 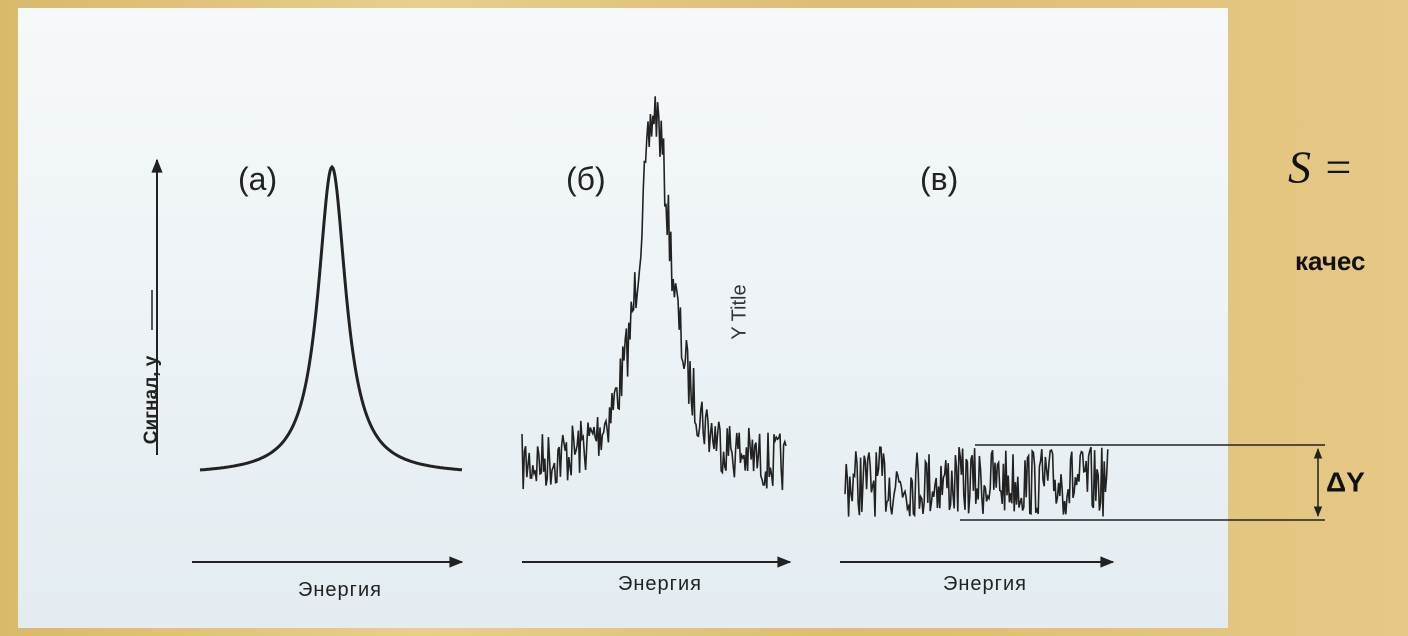 What do you see at coordinates (1330, 261) in the screenshot?
I see `cut-text: качес` at bounding box center [1330, 261].